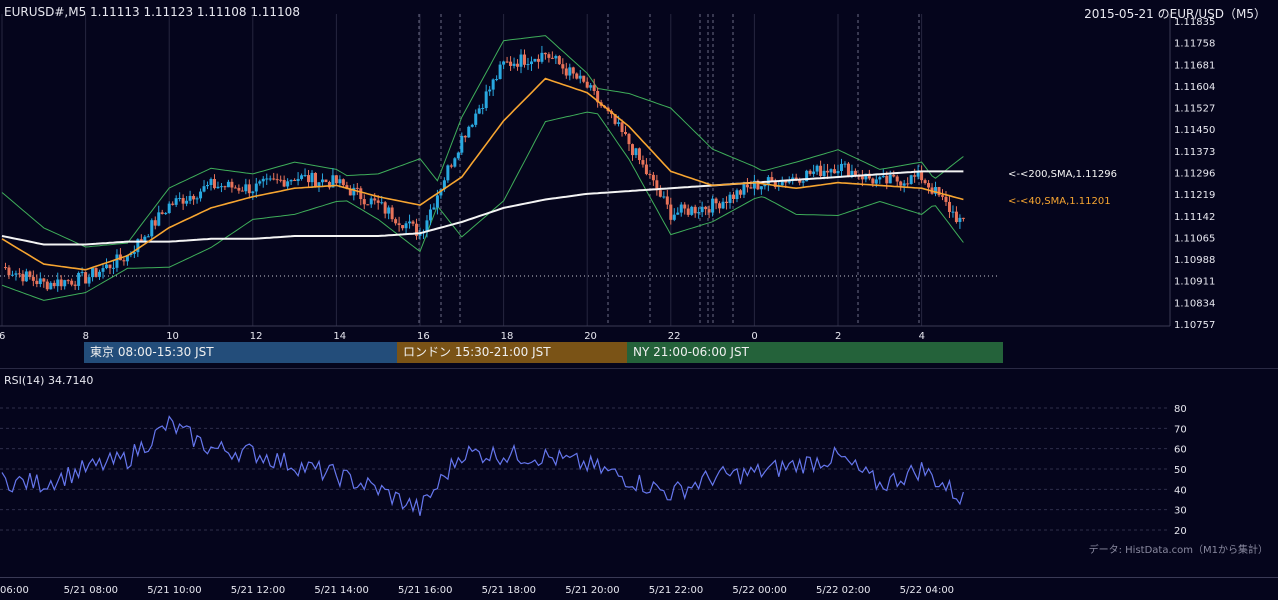 This screenshot has height=600, width=1278. Describe the element at coordinates (423, 335) in the screenshot. I see `hour-tick-label: 16` at that location.